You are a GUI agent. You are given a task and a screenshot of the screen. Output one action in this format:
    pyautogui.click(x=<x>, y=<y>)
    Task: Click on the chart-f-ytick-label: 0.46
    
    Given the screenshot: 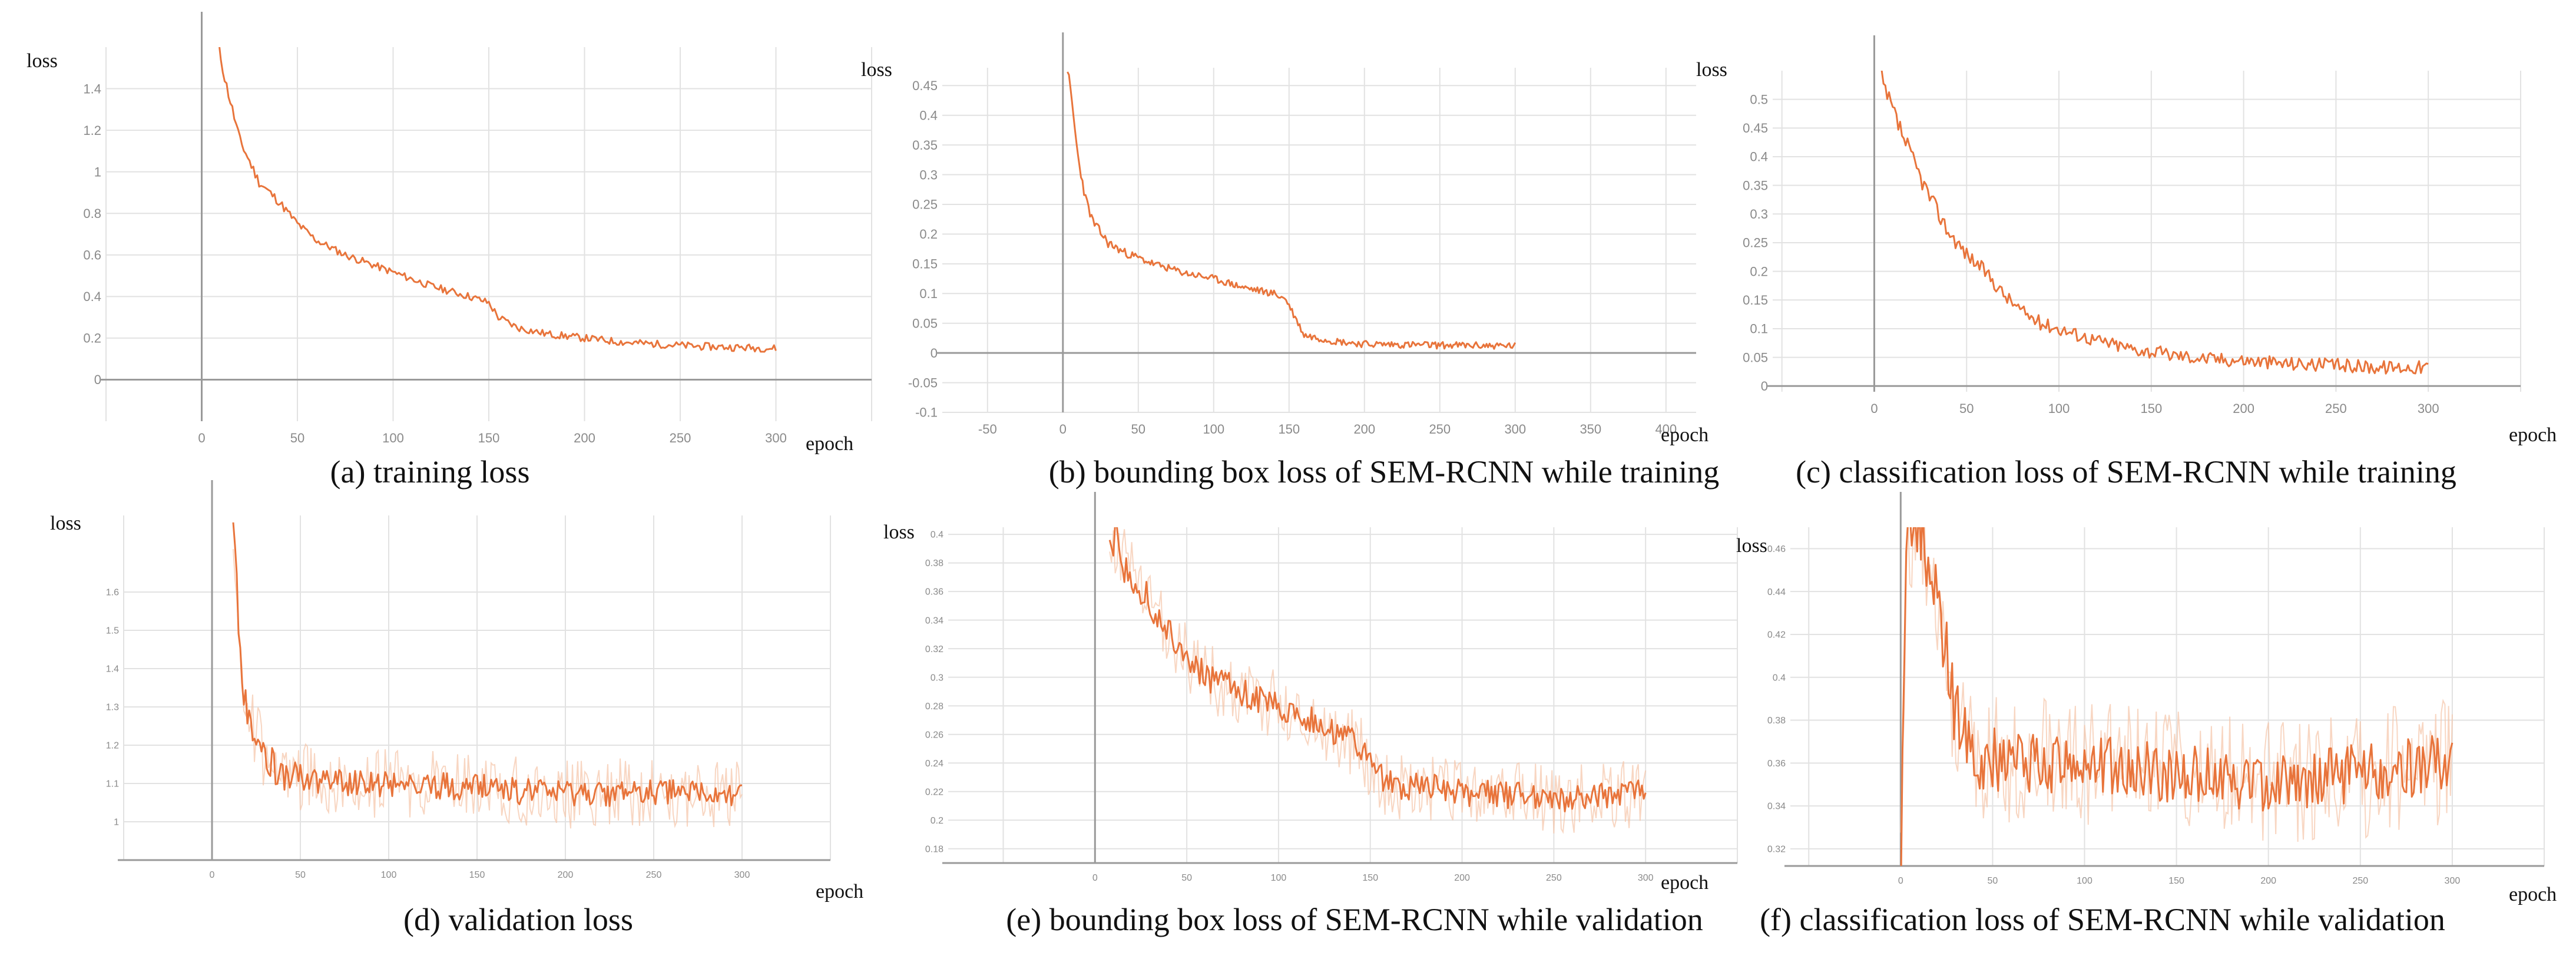 What is the action you would take?
    pyautogui.click(x=1776, y=549)
    